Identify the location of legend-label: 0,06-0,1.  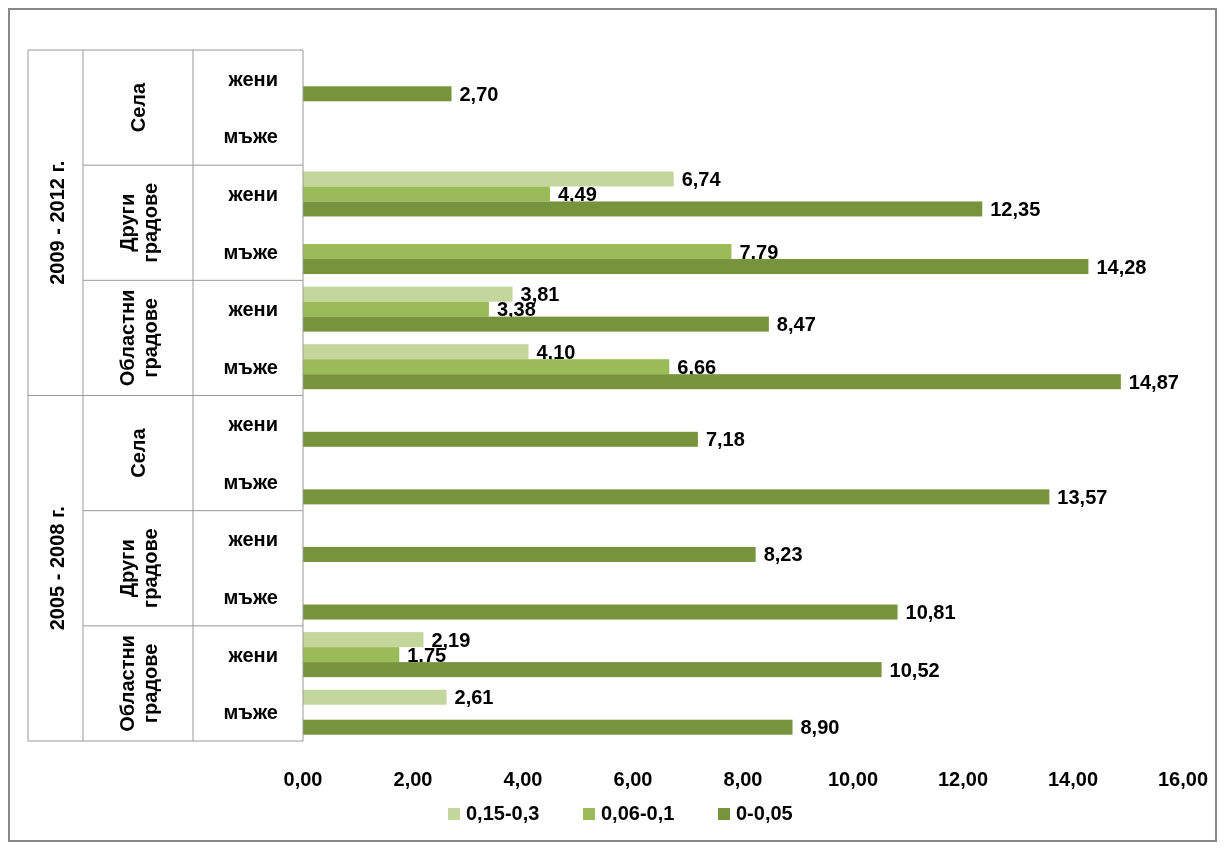
(638, 813).